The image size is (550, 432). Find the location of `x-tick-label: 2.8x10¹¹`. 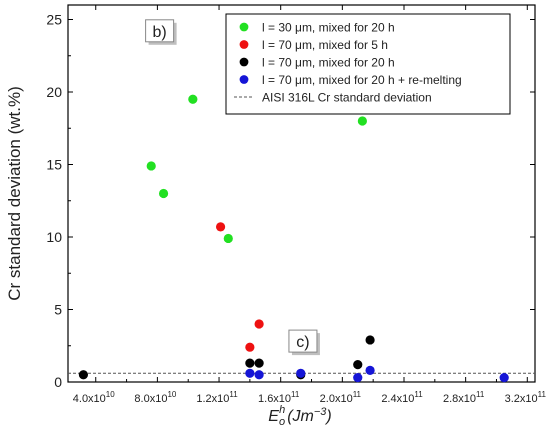

x-tick-label: 2.8x10¹¹ is located at coordinates (464, 397).